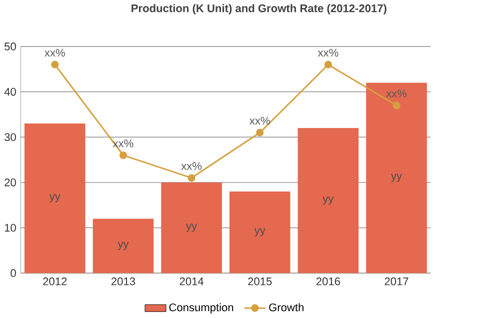 The width and height of the screenshot is (480, 318). I want to click on legend-label: Consumption, so click(201, 308).